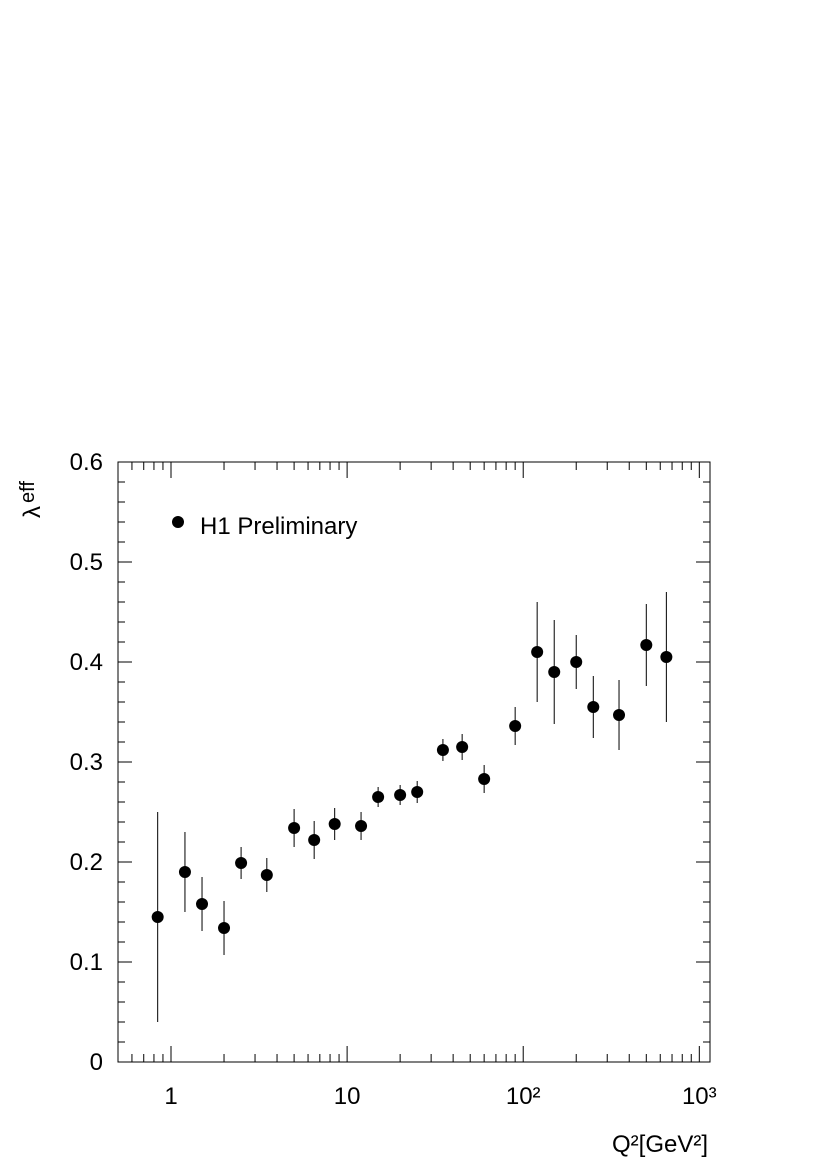 The width and height of the screenshot is (830, 1173). I want to click on y-axis-symbol: λ, so click(32, 512).